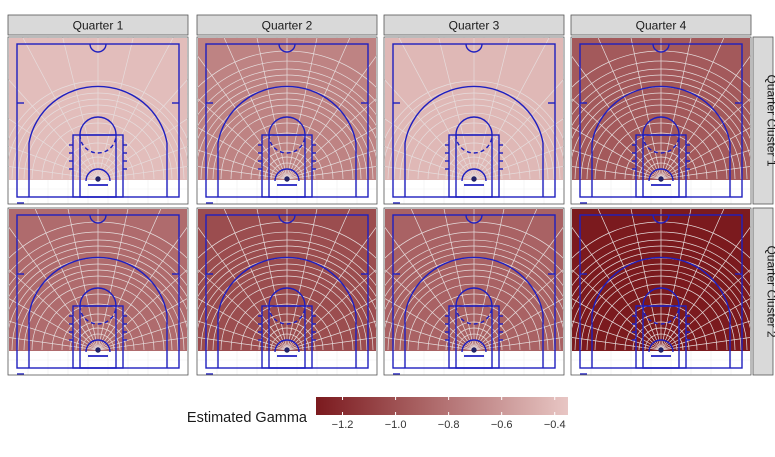 Image resolution: width=775 pixels, height=457 pixels. What do you see at coordinates (661, 26) in the screenshot?
I see `column-strip-label: Quarter 4` at bounding box center [661, 26].